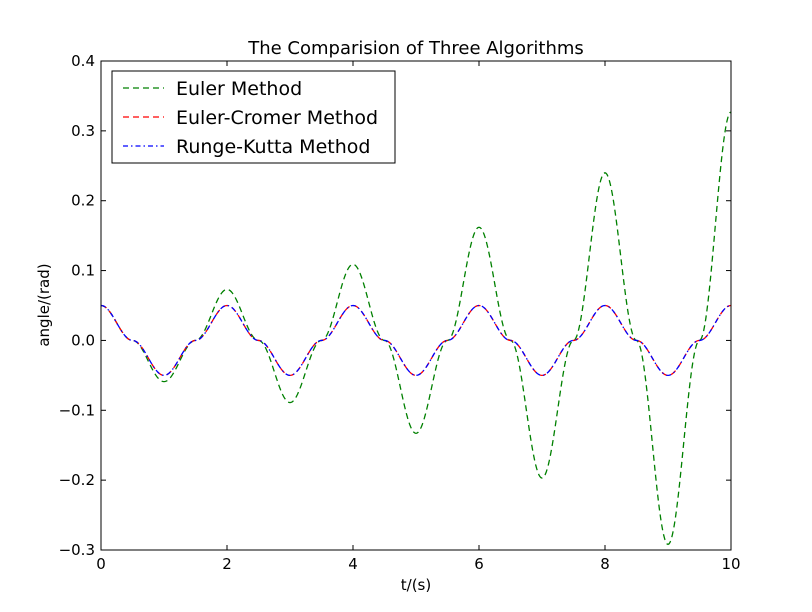  What do you see at coordinates (415, 48) in the screenshot?
I see `chart-title: The Comparision of Three Algorithms` at bounding box center [415, 48].